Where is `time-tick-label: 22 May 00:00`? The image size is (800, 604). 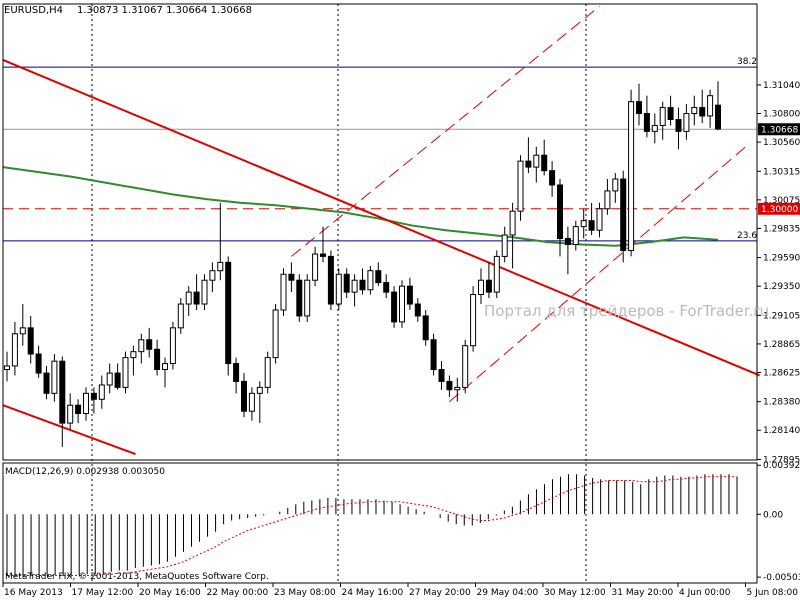
time-tick-label: 22 May 00:00 is located at coordinates (238, 593).